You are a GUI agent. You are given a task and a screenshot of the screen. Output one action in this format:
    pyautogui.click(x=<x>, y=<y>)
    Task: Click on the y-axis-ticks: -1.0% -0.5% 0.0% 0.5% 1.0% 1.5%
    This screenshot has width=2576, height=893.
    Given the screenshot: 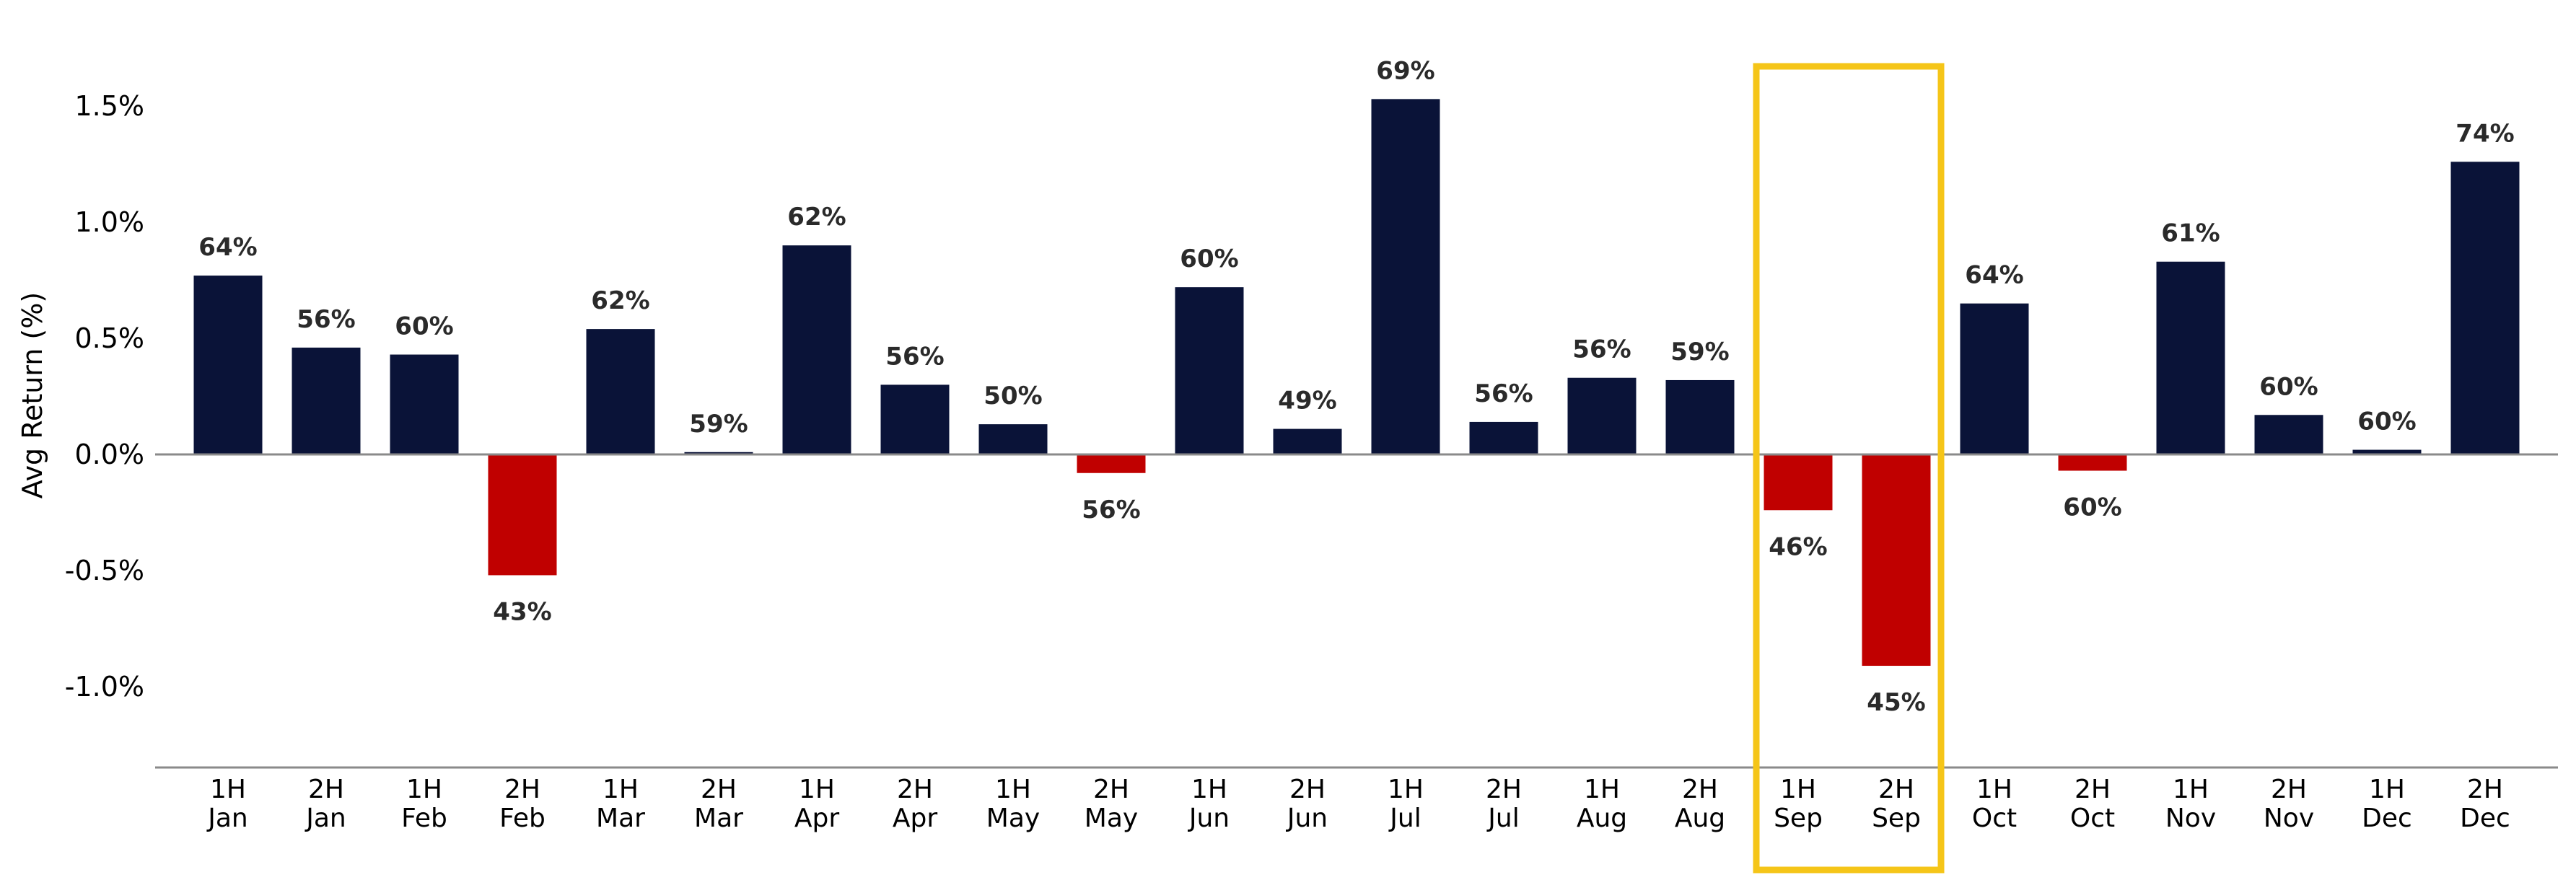 What is the action you would take?
    pyautogui.click(x=105, y=396)
    